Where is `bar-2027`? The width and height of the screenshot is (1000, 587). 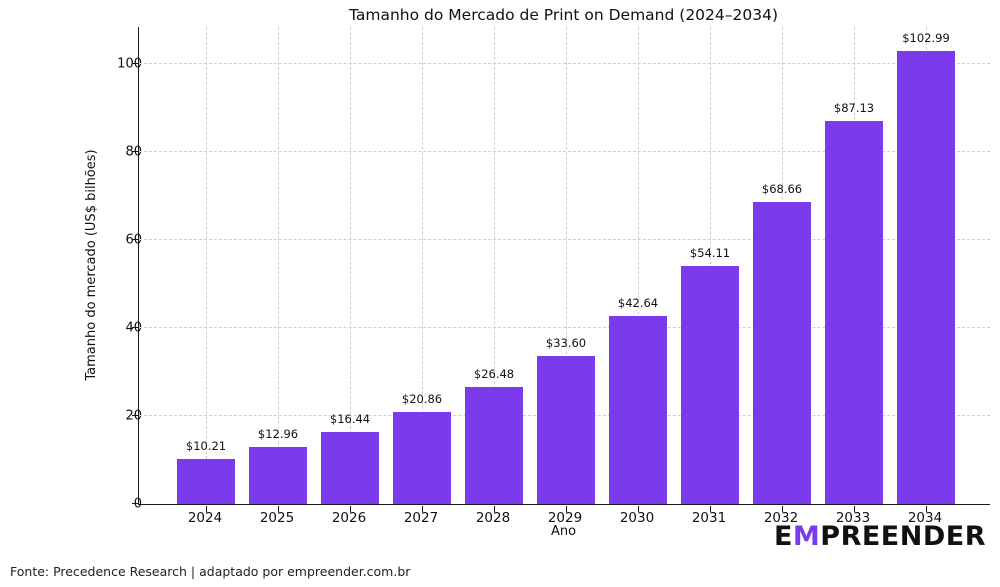 bar-2027 is located at coordinates (422, 458).